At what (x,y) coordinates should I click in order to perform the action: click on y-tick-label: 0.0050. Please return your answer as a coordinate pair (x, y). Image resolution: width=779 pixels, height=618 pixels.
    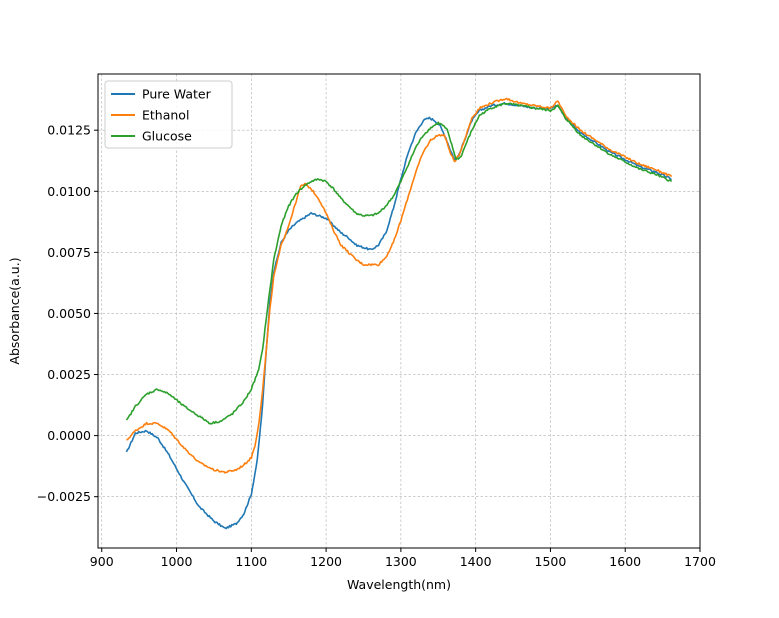
    Looking at the image, I should click on (69, 313).